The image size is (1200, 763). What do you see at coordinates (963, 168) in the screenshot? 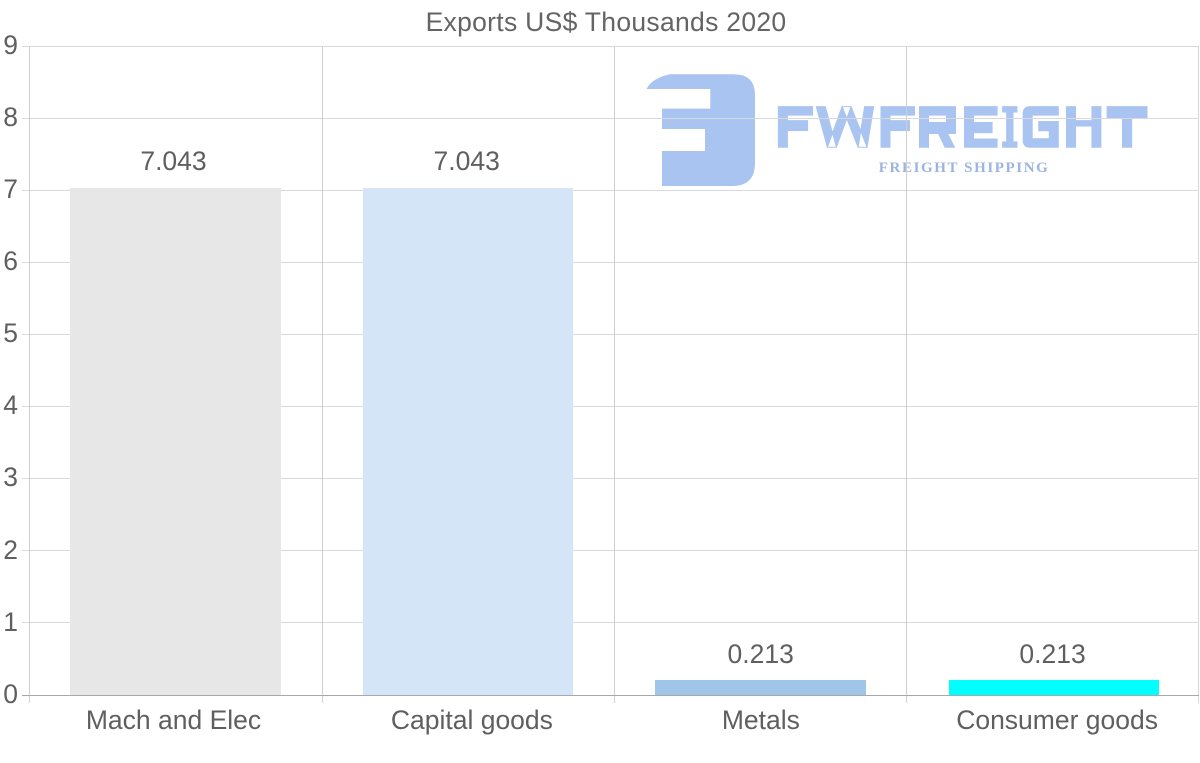
I see `svg-text: FREIGHT SHIPPING` at bounding box center [963, 168].